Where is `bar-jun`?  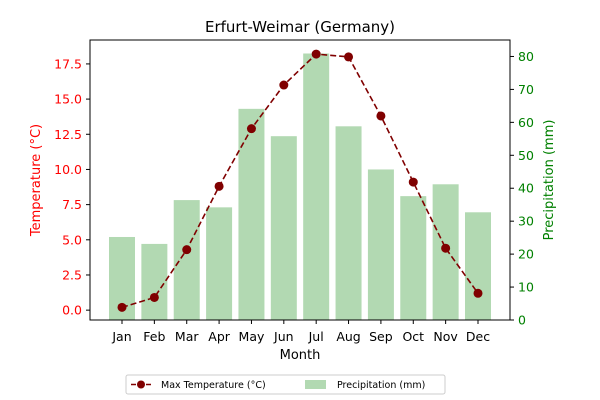
bar-jun is located at coordinates (283, 228).